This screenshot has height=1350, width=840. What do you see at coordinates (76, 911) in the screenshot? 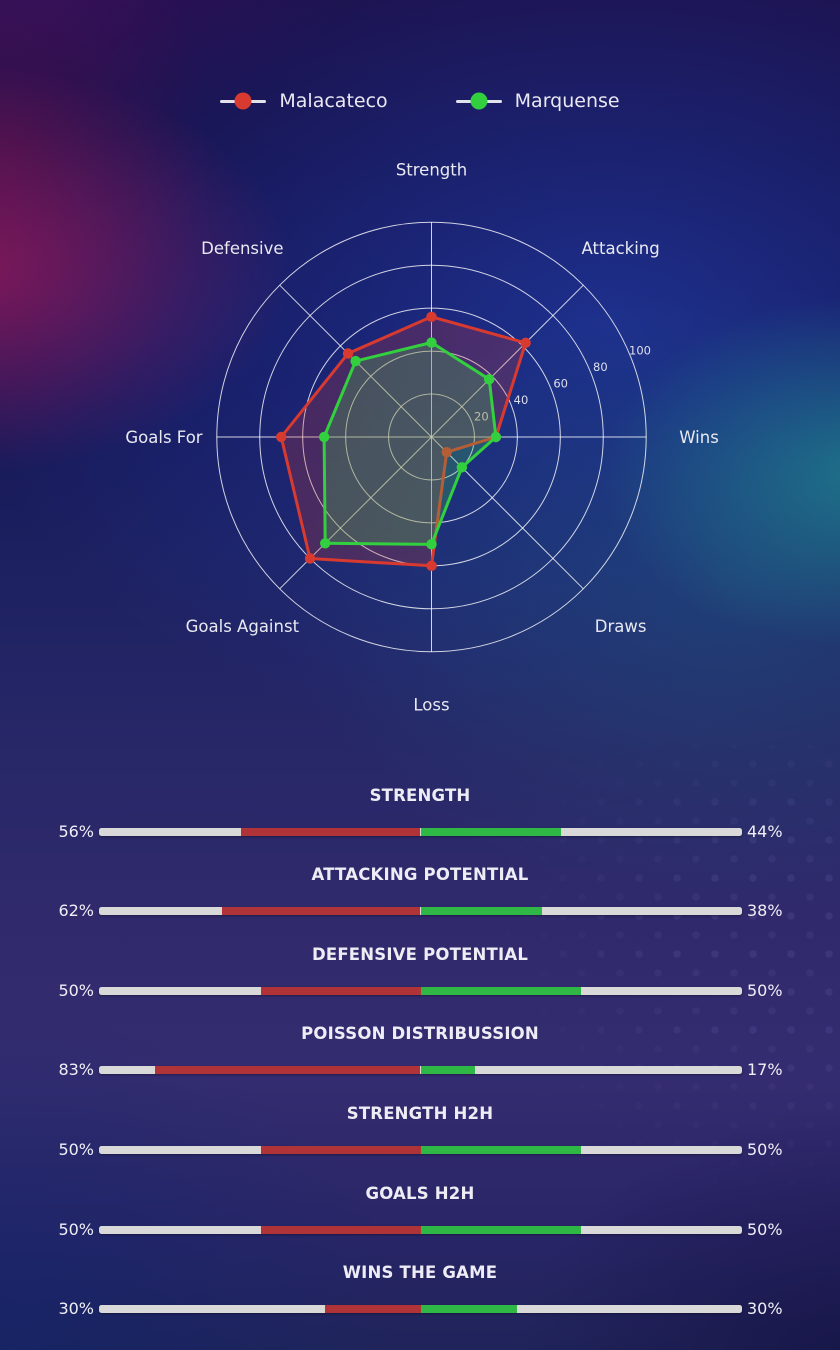
I see `stat-left-value: 62%` at bounding box center [76, 911].